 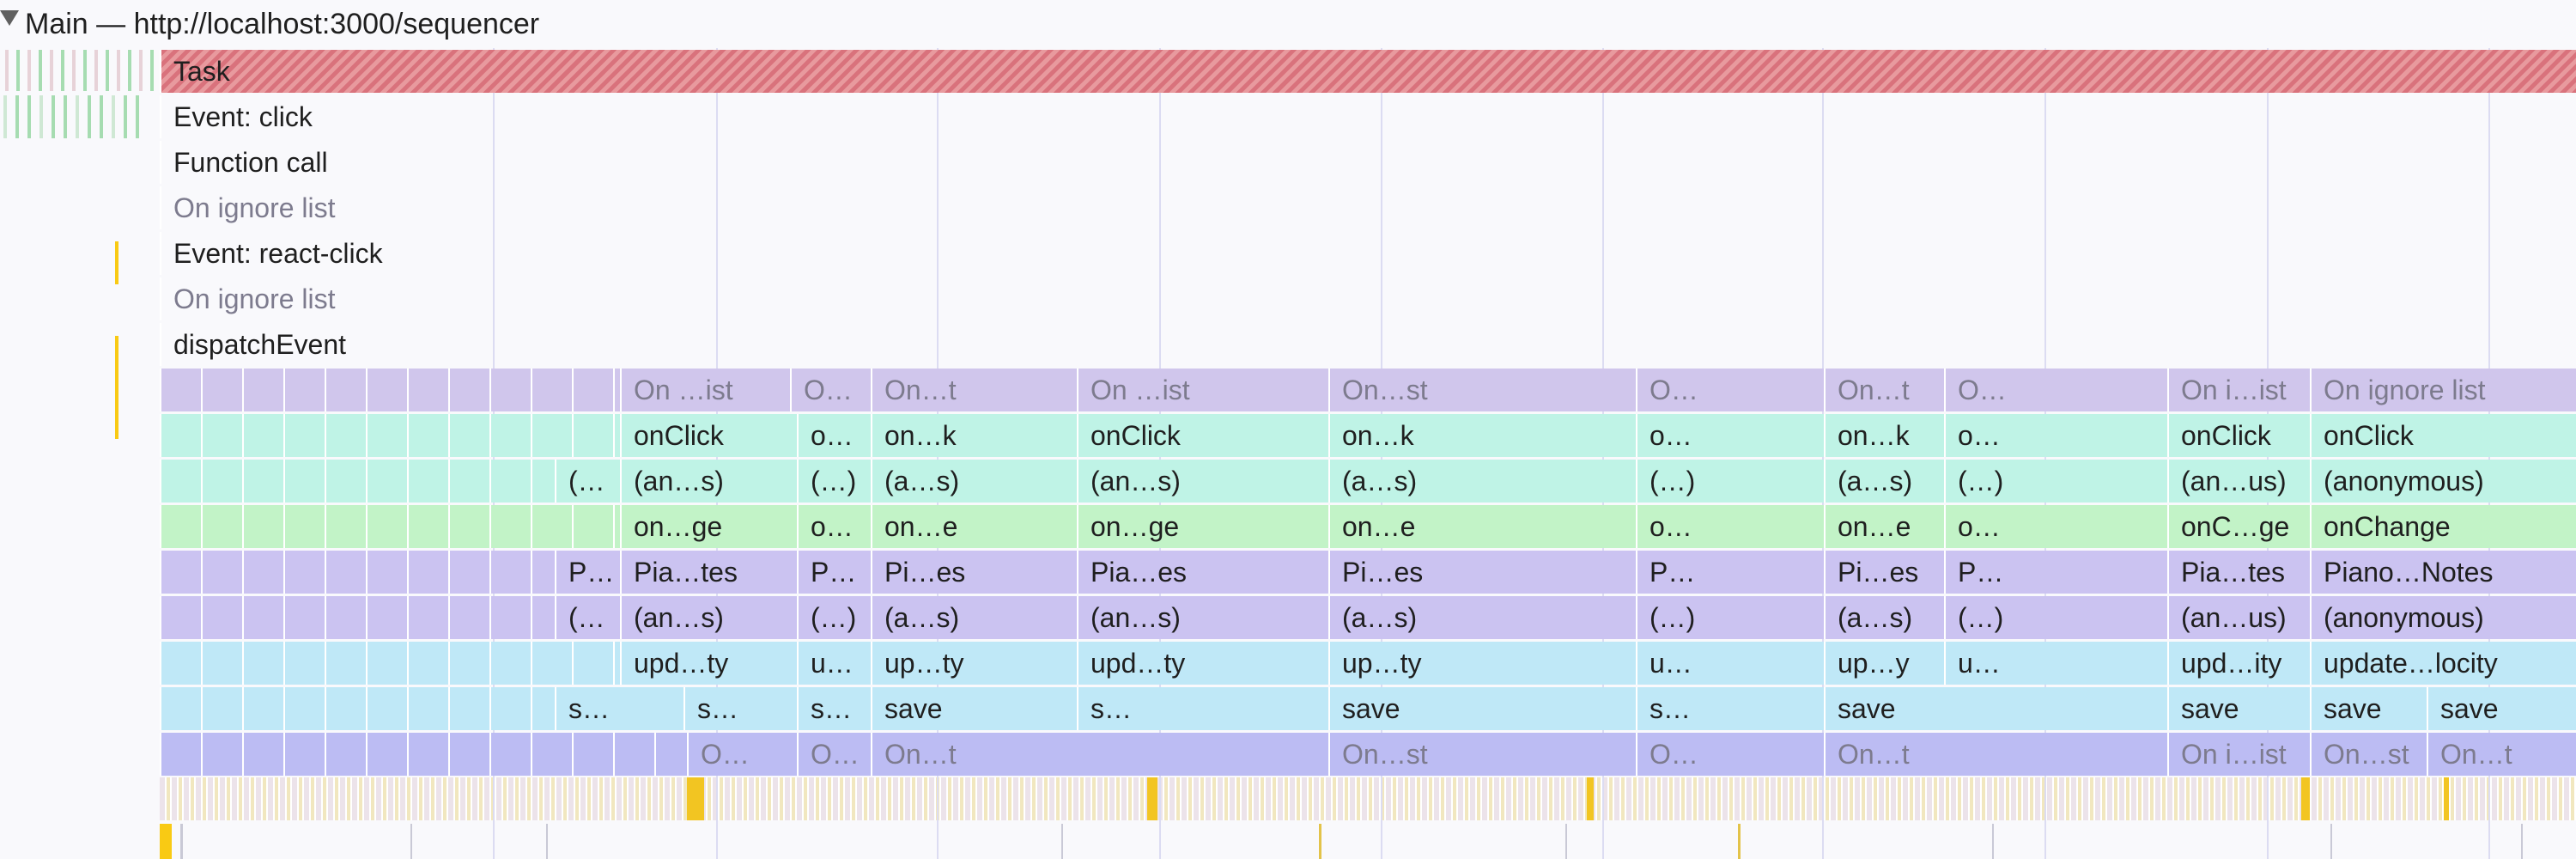 I want to click on call-frame: on…ge, so click(x=708, y=526).